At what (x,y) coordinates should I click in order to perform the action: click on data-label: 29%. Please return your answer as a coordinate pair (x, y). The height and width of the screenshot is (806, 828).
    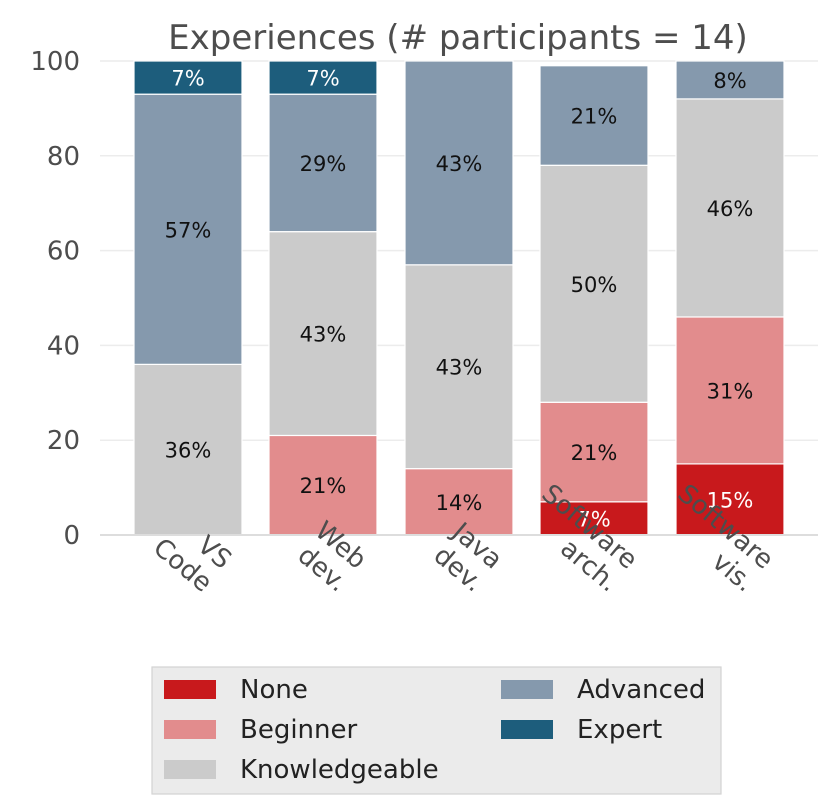
    Looking at the image, I should click on (323, 164).